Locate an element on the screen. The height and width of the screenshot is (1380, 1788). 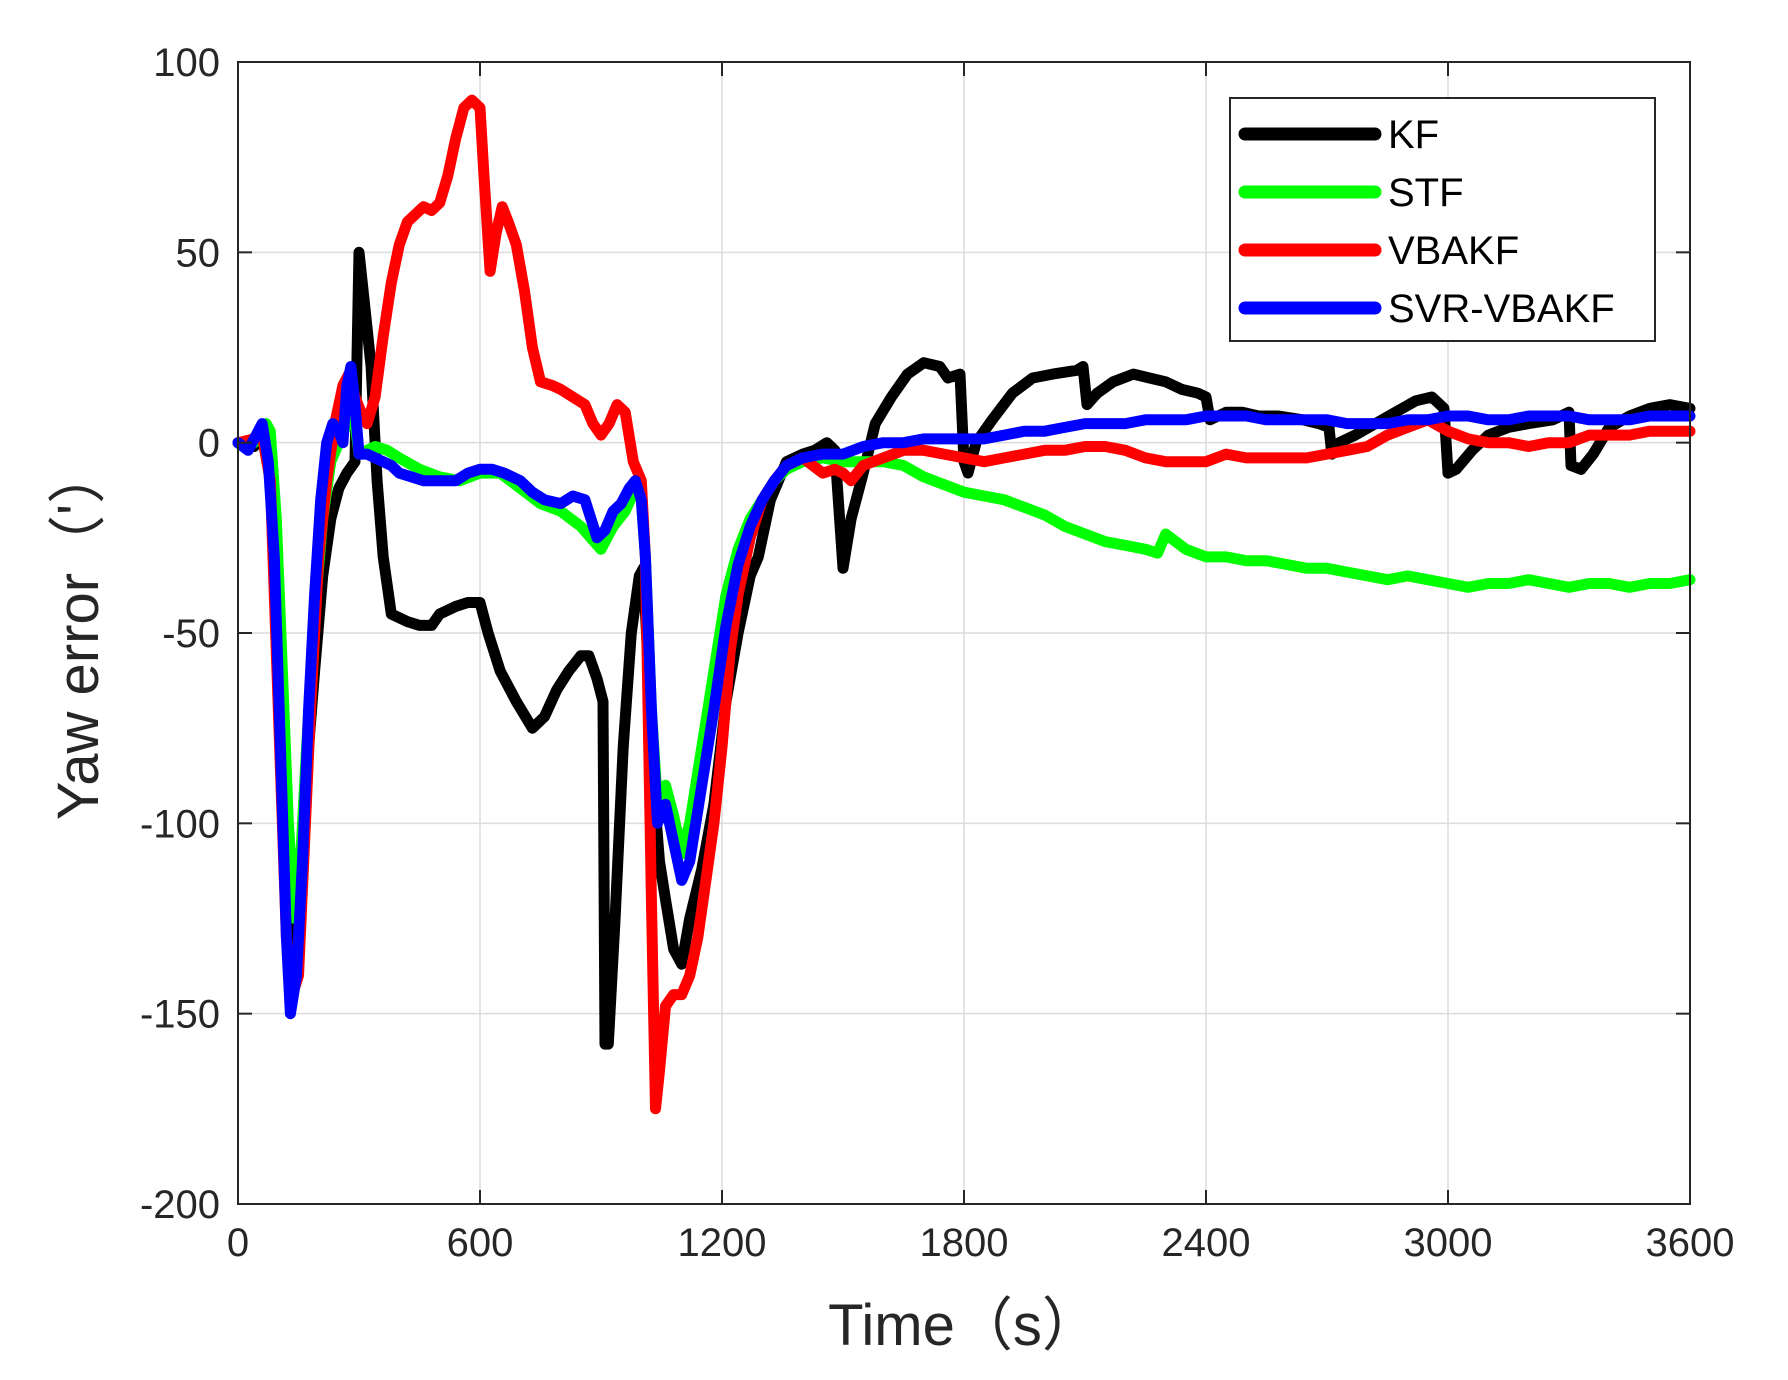
y-tick-label: 50 is located at coordinates (198, 253).